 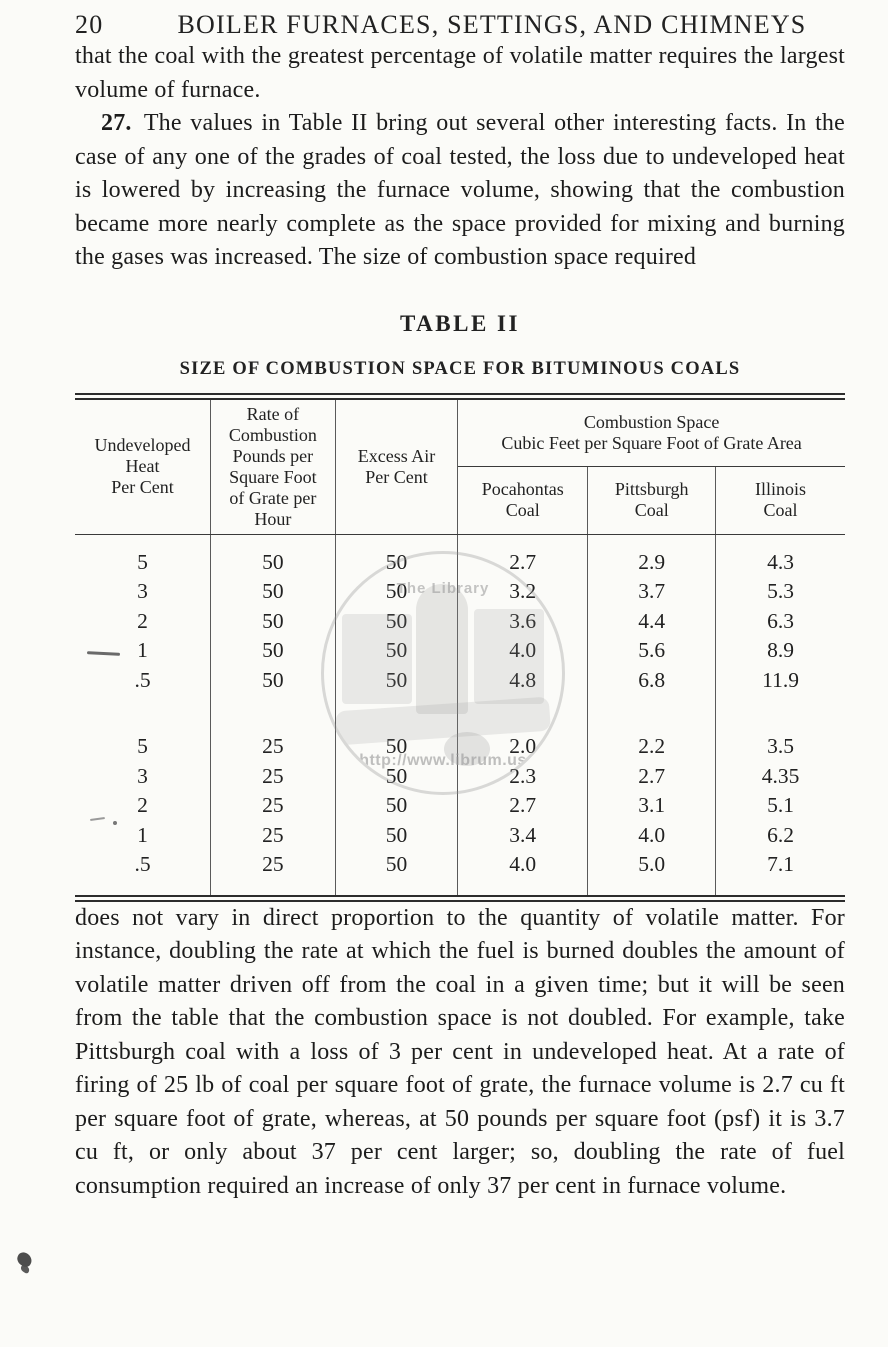 I want to click on table-row: 5 50 50 2.7 2.9 4.3, so click(x=460, y=555).